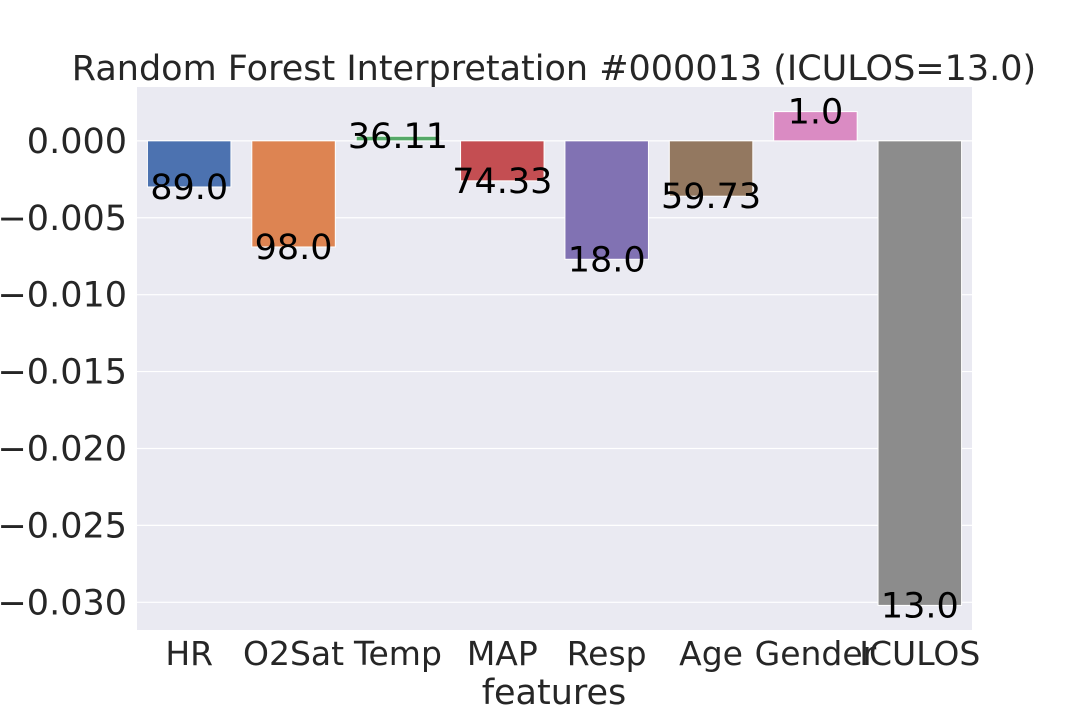 Image resolution: width=1080 pixels, height=720 pixels. Describe the element at coordinates (293, 653) in the screenshot. I see `x-tick-label: O2Sat` at that location.